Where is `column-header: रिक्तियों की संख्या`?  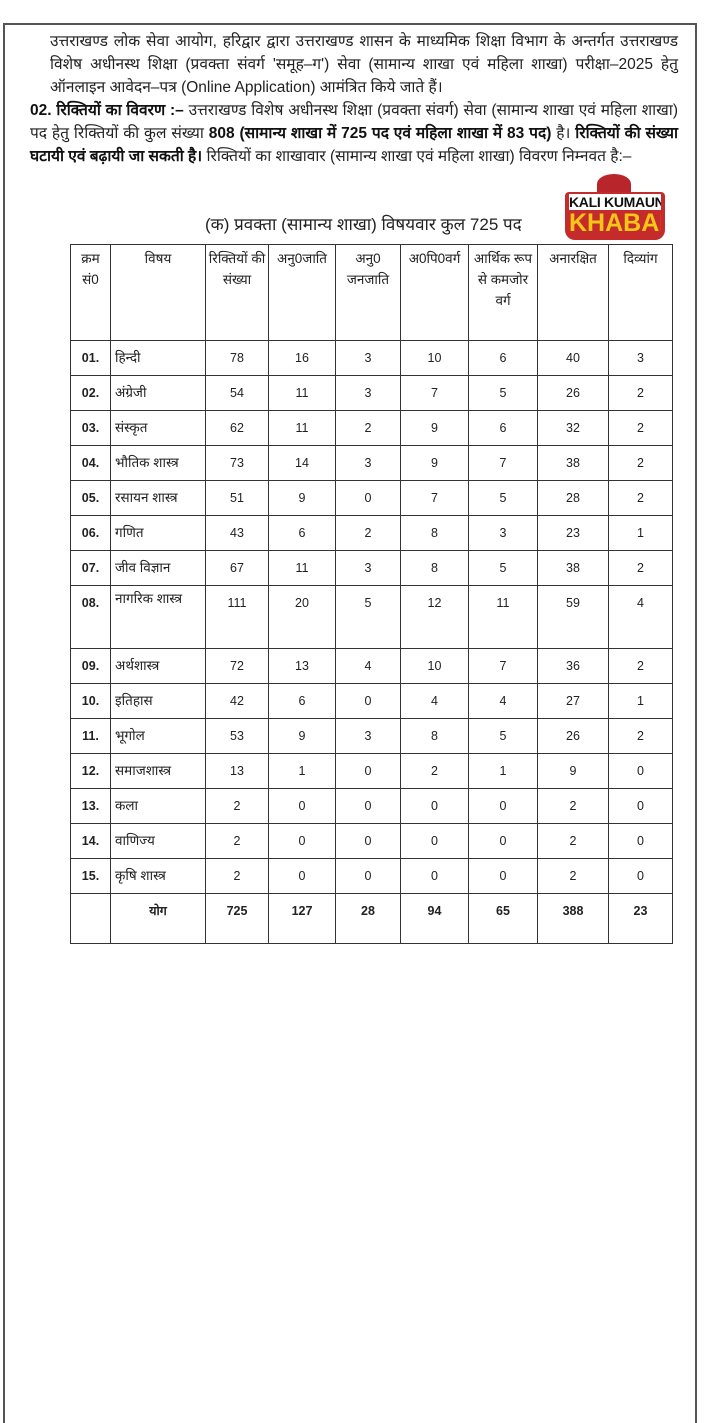
column-header: रिक्तियों की संख्या is located at coordinates (237, 292).